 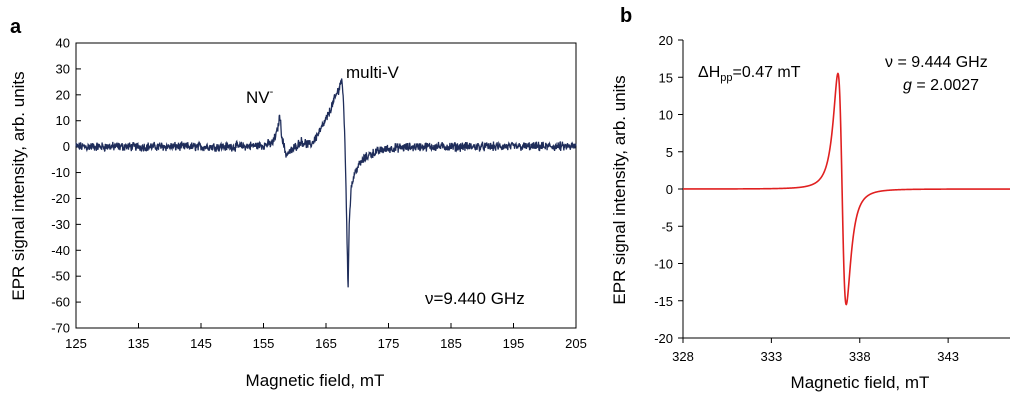 I want to click on panel-b-y-tick-label: 5, so click(x=669, y=152).